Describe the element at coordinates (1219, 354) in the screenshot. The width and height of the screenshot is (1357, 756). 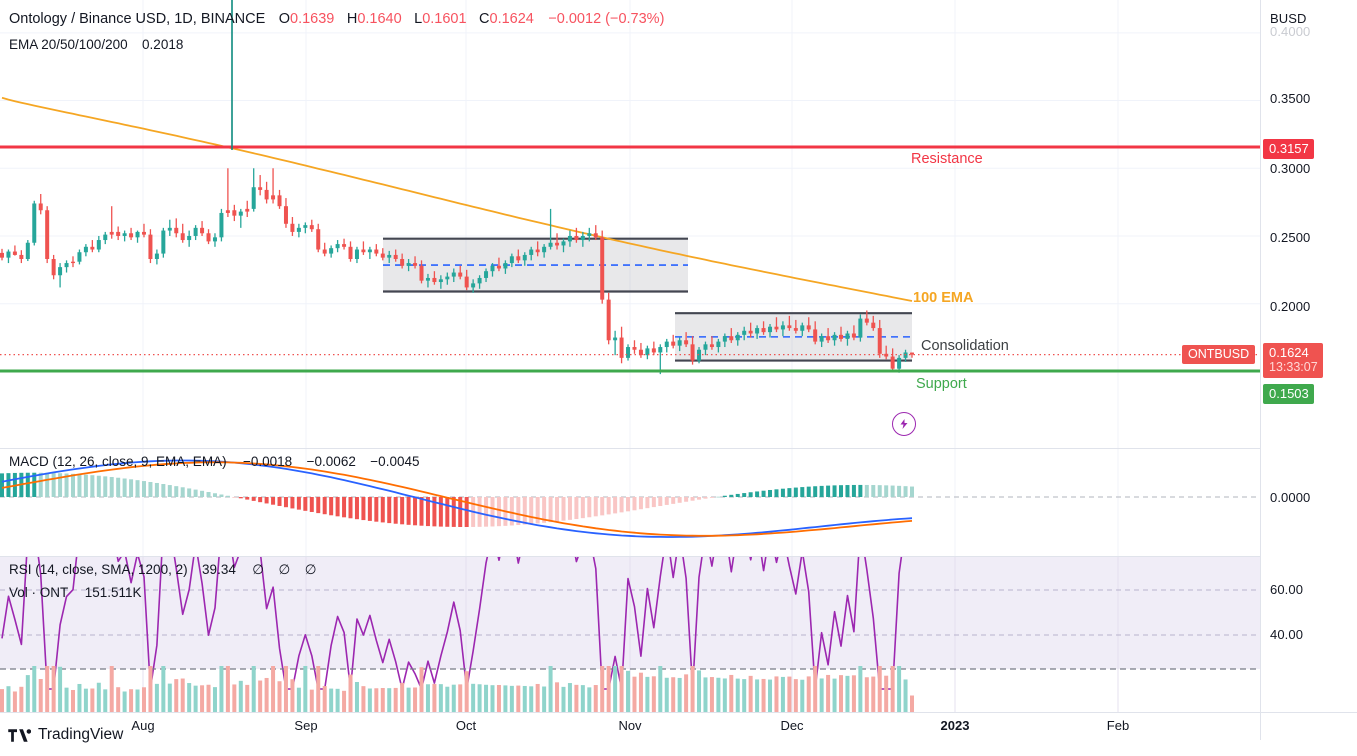
I see `symbol-price-badge: ONTBUSD` at that location.